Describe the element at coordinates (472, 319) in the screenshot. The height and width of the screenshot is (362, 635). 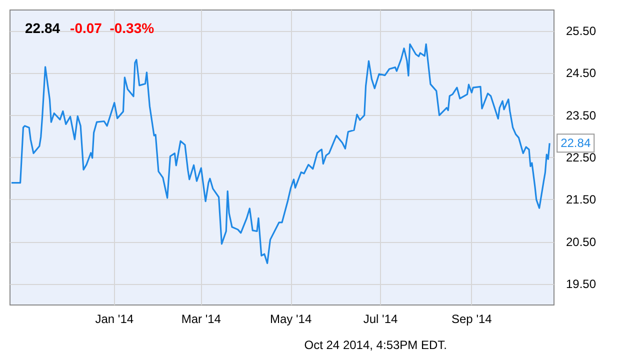
I see `x-tick-label: Sep '14` at that location.